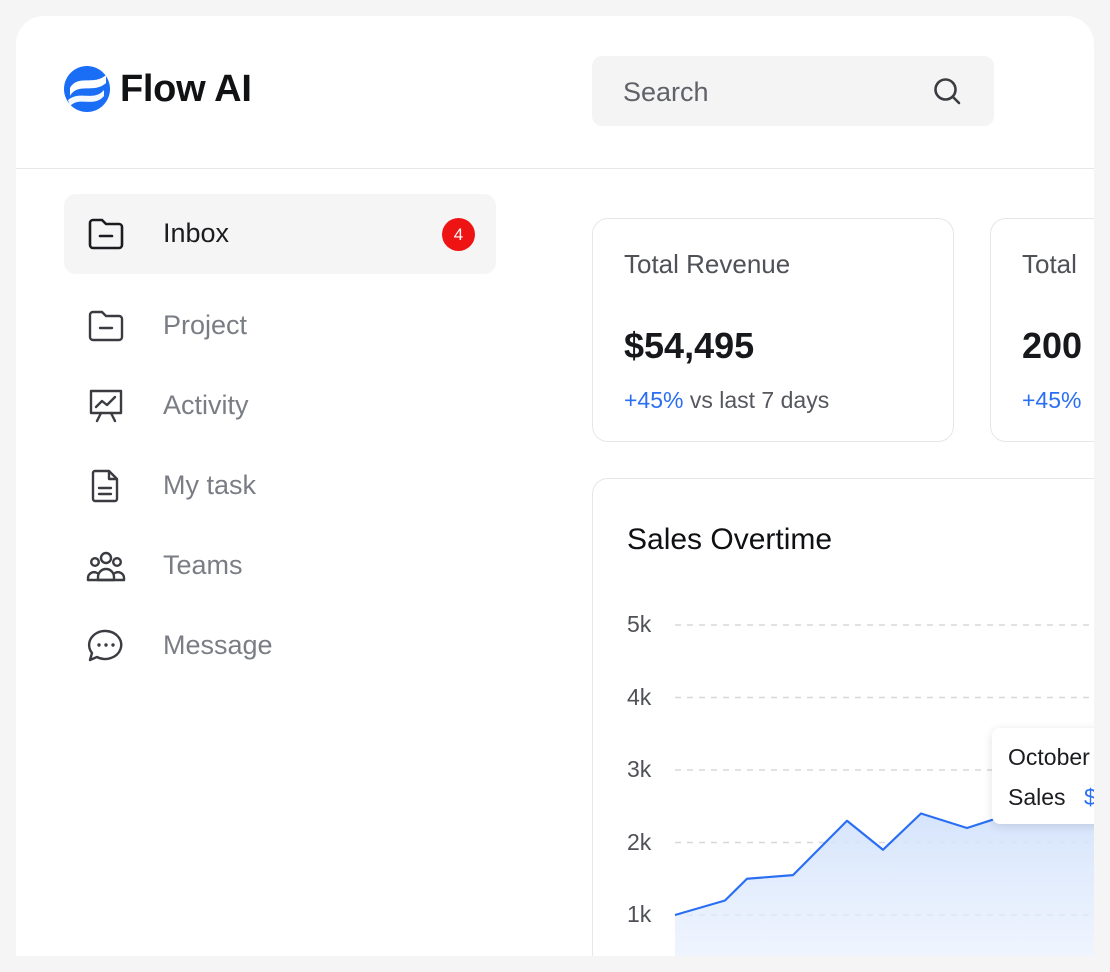 This screenshot has width=1110, height=972. What do you see at coordinates (666, 92) in the screenshot?
I see `search-placeholder: Search` at bounding box center [666, 92].